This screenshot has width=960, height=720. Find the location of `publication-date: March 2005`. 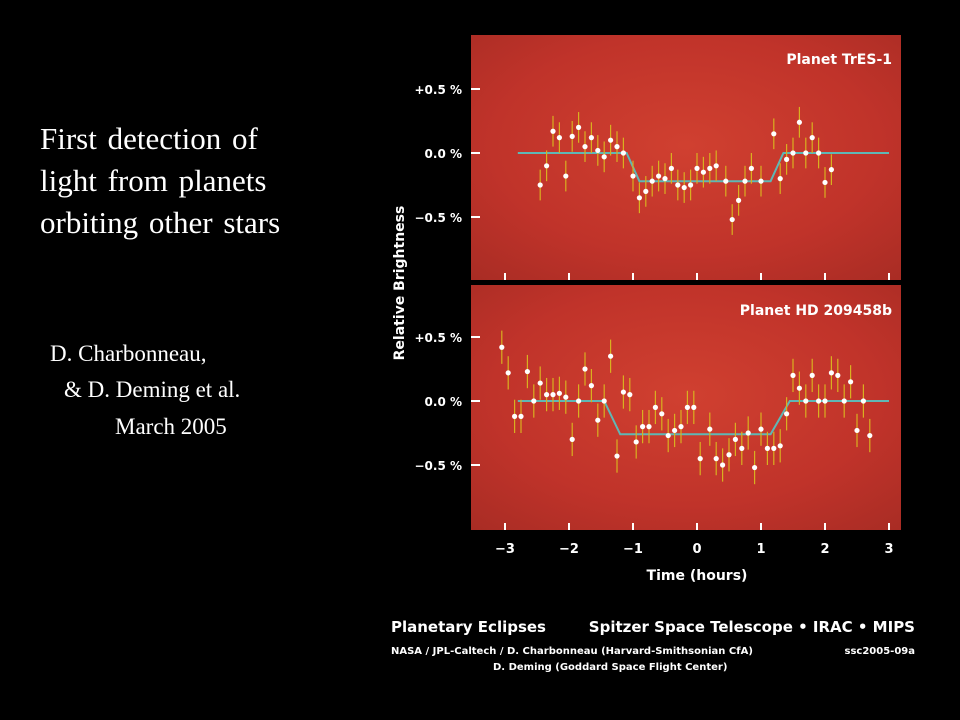

publication-date: March 2005 is located at coordinates (171, 426).